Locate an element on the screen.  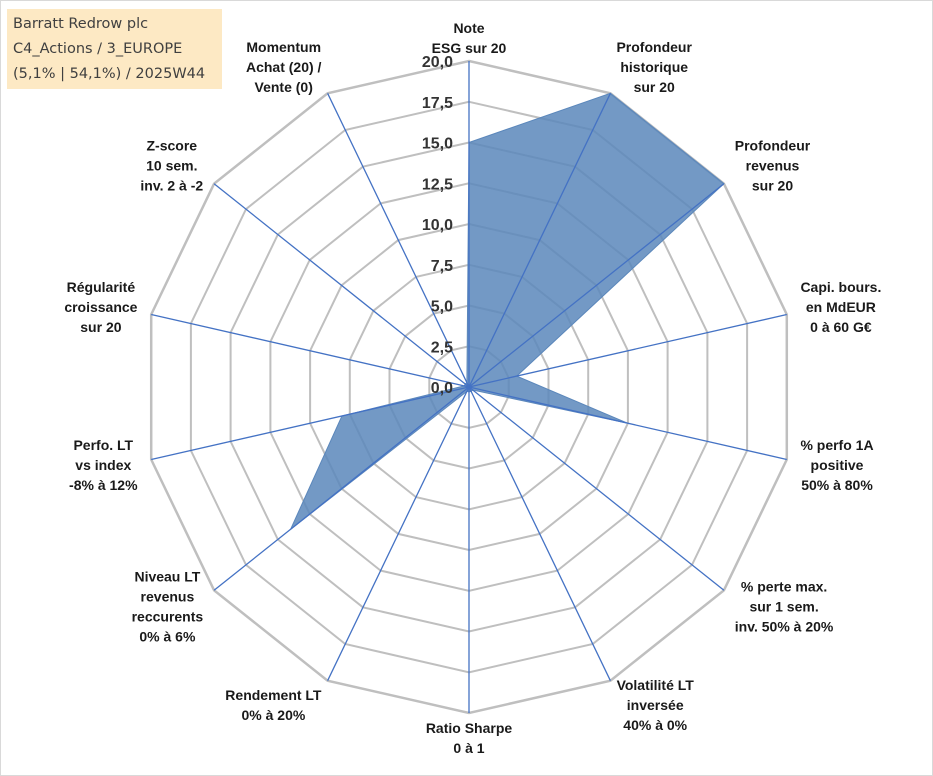
portfolio-label: C4_Actions / 3_EUROPE is located at coordinates (98, 49).